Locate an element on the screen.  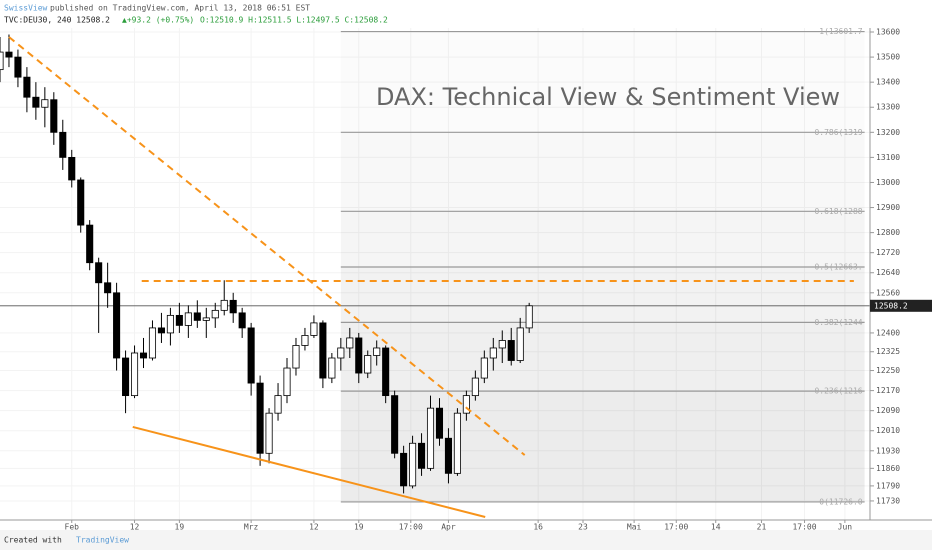
change: ▲+93.2 (+0.75%) is located at coordinates (158, 20).